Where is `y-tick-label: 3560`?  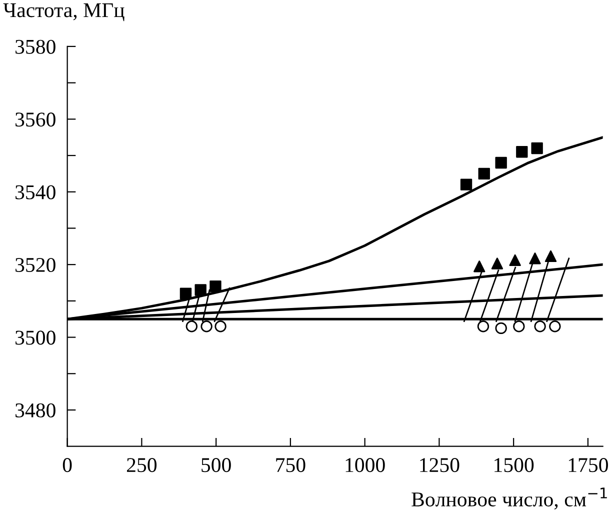
y-tick-label: 3560 is located at coordinates (36, 119).